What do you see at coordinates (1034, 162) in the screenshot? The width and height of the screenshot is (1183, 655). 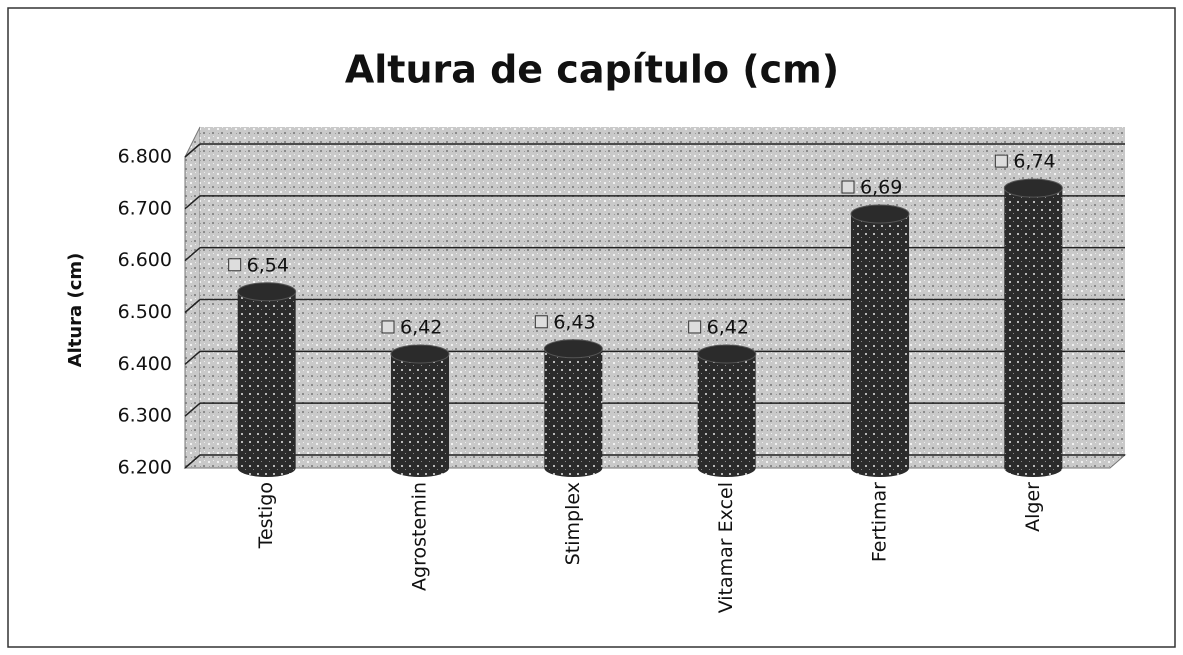 I see `data-label: 6,74` at bounding box center [1034, 162].